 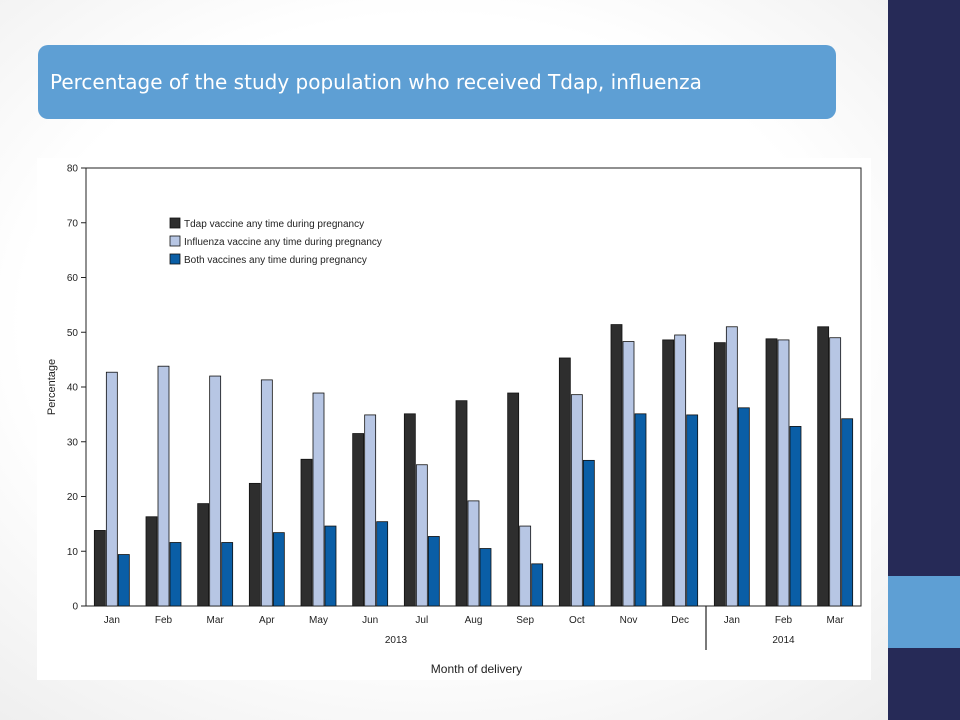 What do you see at coordinates (680, 620) in the screenshot?
I see `x-tick-label: Dec` at bounding box center [680, 620].